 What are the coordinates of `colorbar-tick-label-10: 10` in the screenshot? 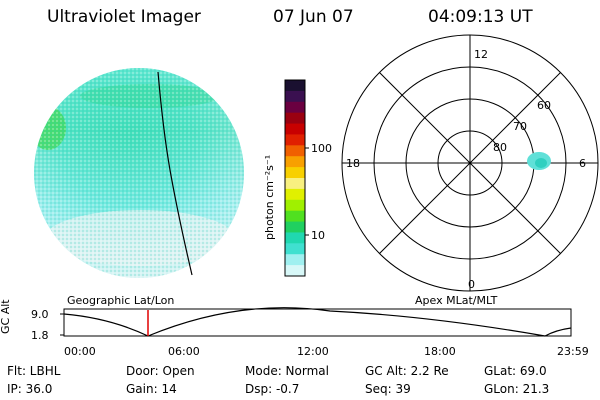 It's located at (318, 235).